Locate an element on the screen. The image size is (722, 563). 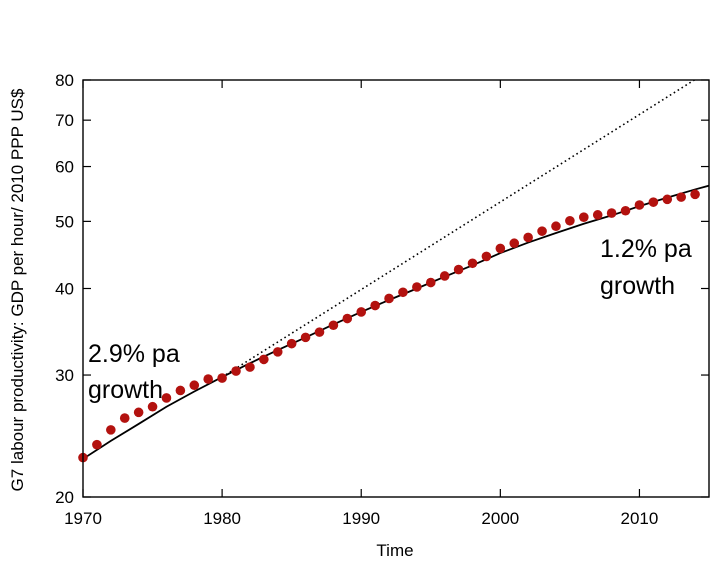
y-tick-label-60: 60 is located at coordinates (64, 167).